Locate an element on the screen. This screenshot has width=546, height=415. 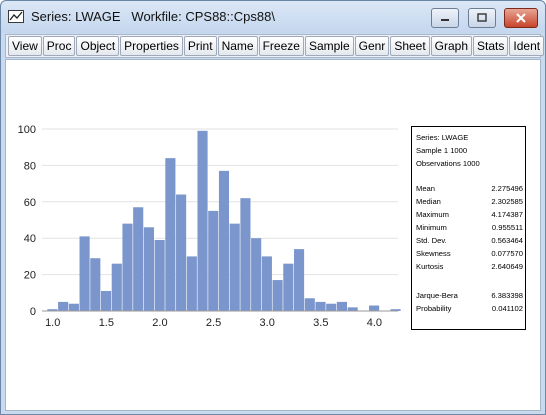
x-tick-label: 1.5 is located at coordinates (106, 323).